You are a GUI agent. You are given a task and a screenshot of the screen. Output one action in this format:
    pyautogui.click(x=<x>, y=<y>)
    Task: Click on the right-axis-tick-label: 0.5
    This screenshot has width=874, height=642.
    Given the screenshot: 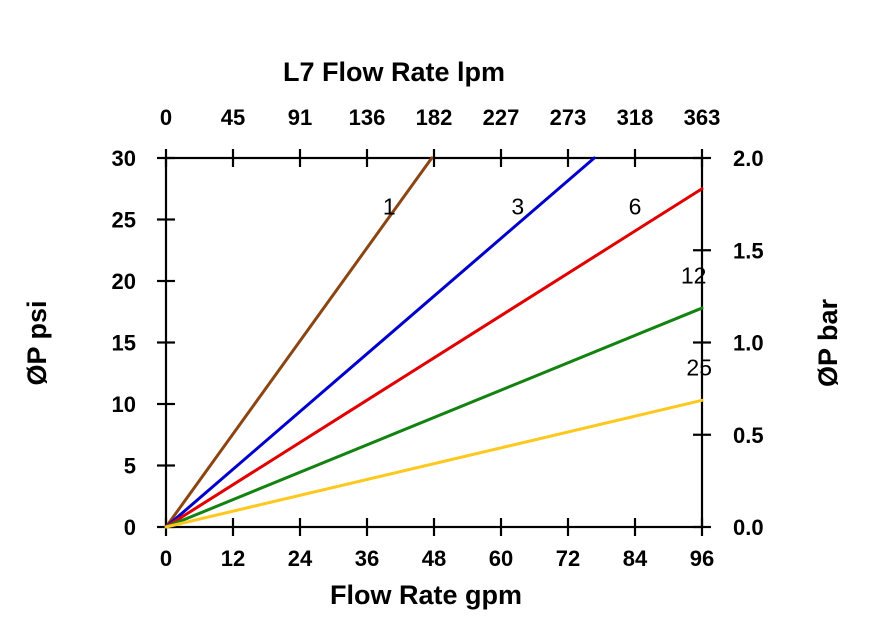 What is the action you would take?
    pyautogui.click(x=748, y=435)
    